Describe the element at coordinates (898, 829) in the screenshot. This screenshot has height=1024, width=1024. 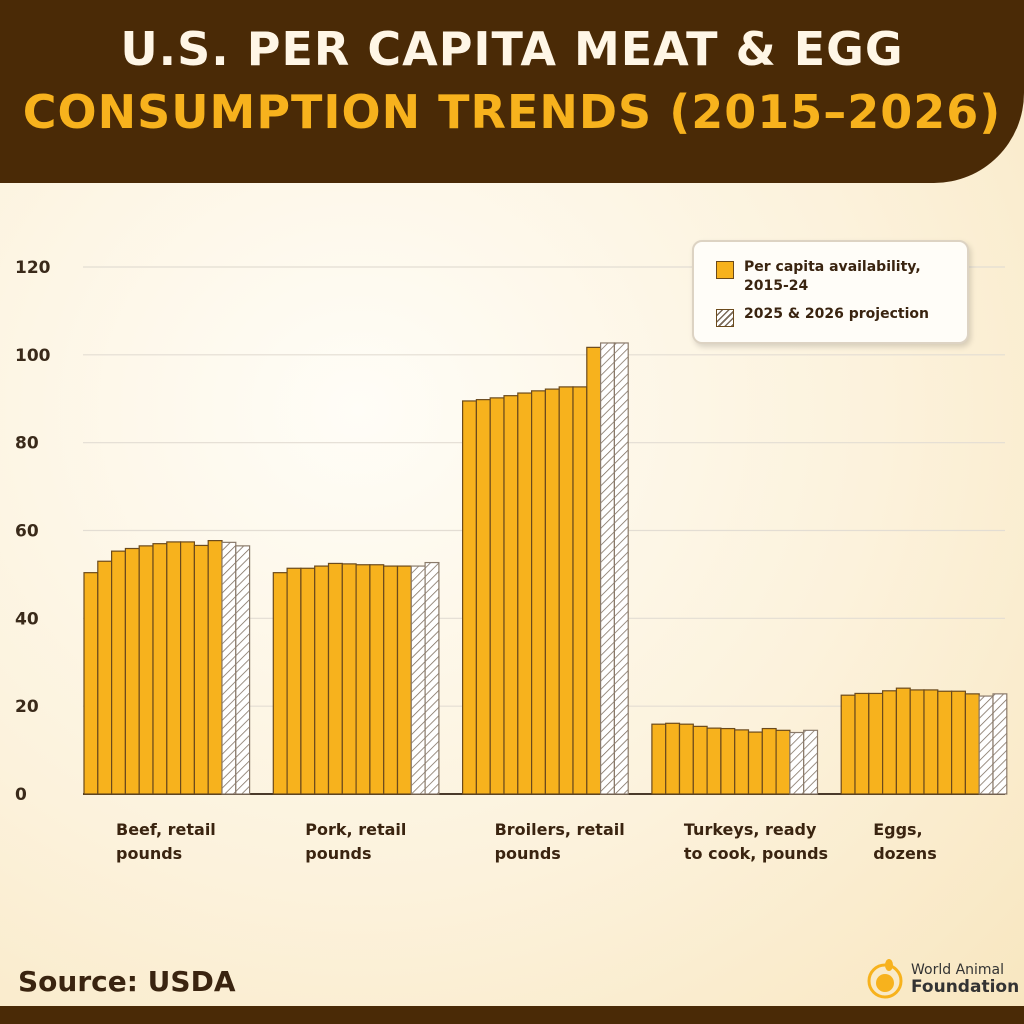
I see `category-label-line: Eggs,` at that location.